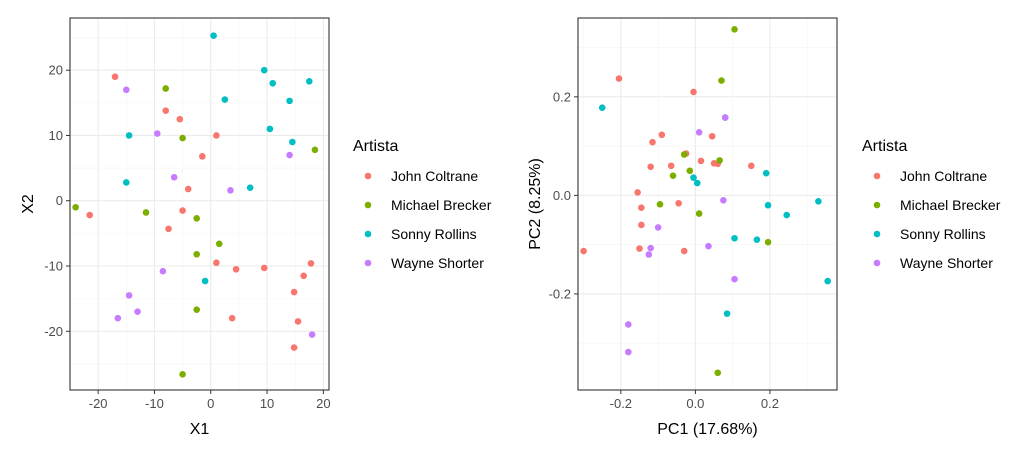  Describe the element at coordinates (98, 403) in the screenshot. I see `tsne-x-tick-label: -20` at that location.